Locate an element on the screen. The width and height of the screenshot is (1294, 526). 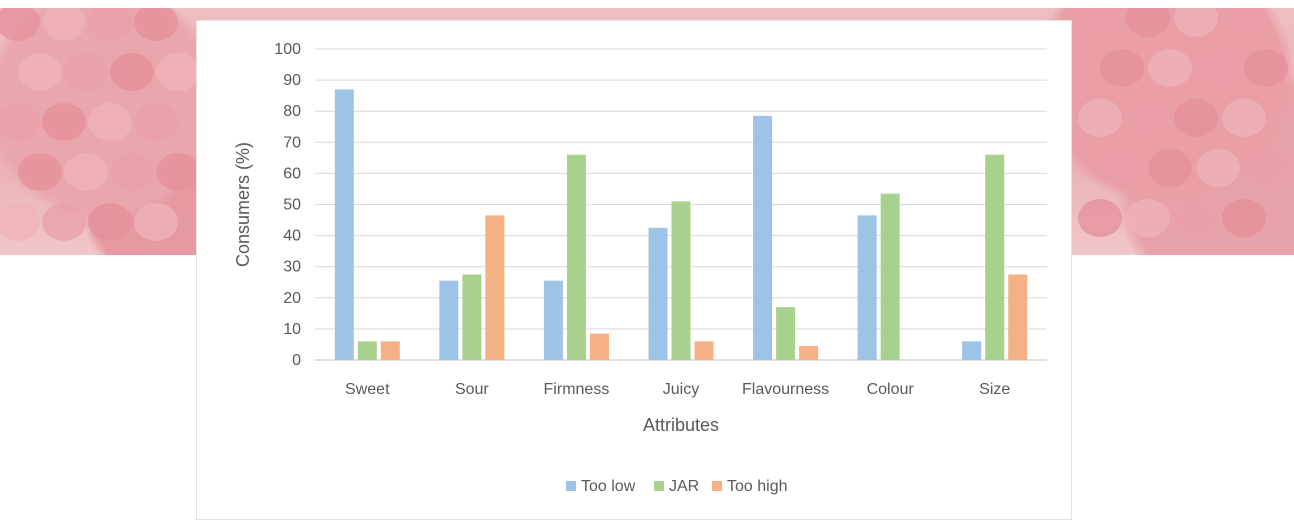
bar-jar-juicy is located at coordinates (681, 280).